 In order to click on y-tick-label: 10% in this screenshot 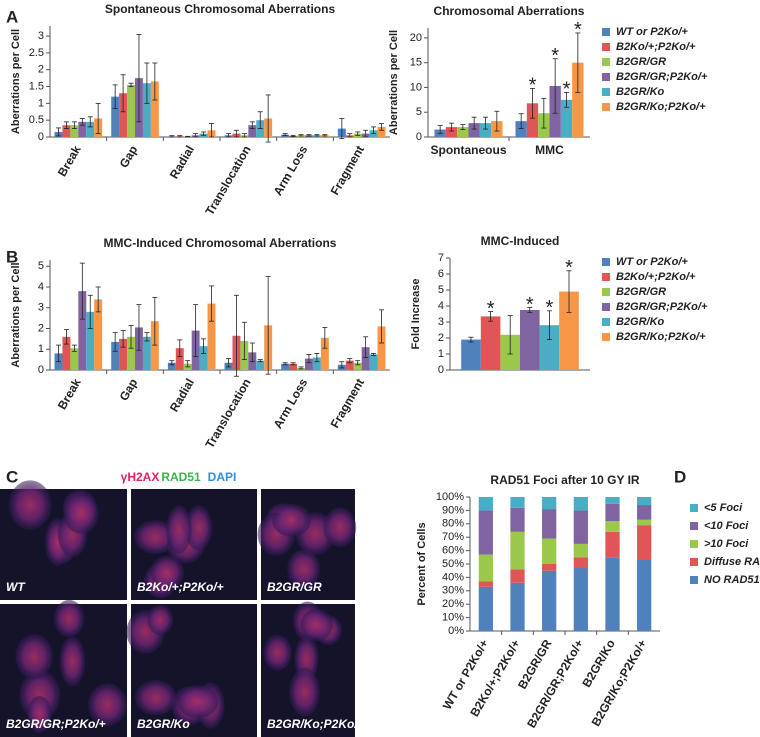, I will do `click(453, 618)`.